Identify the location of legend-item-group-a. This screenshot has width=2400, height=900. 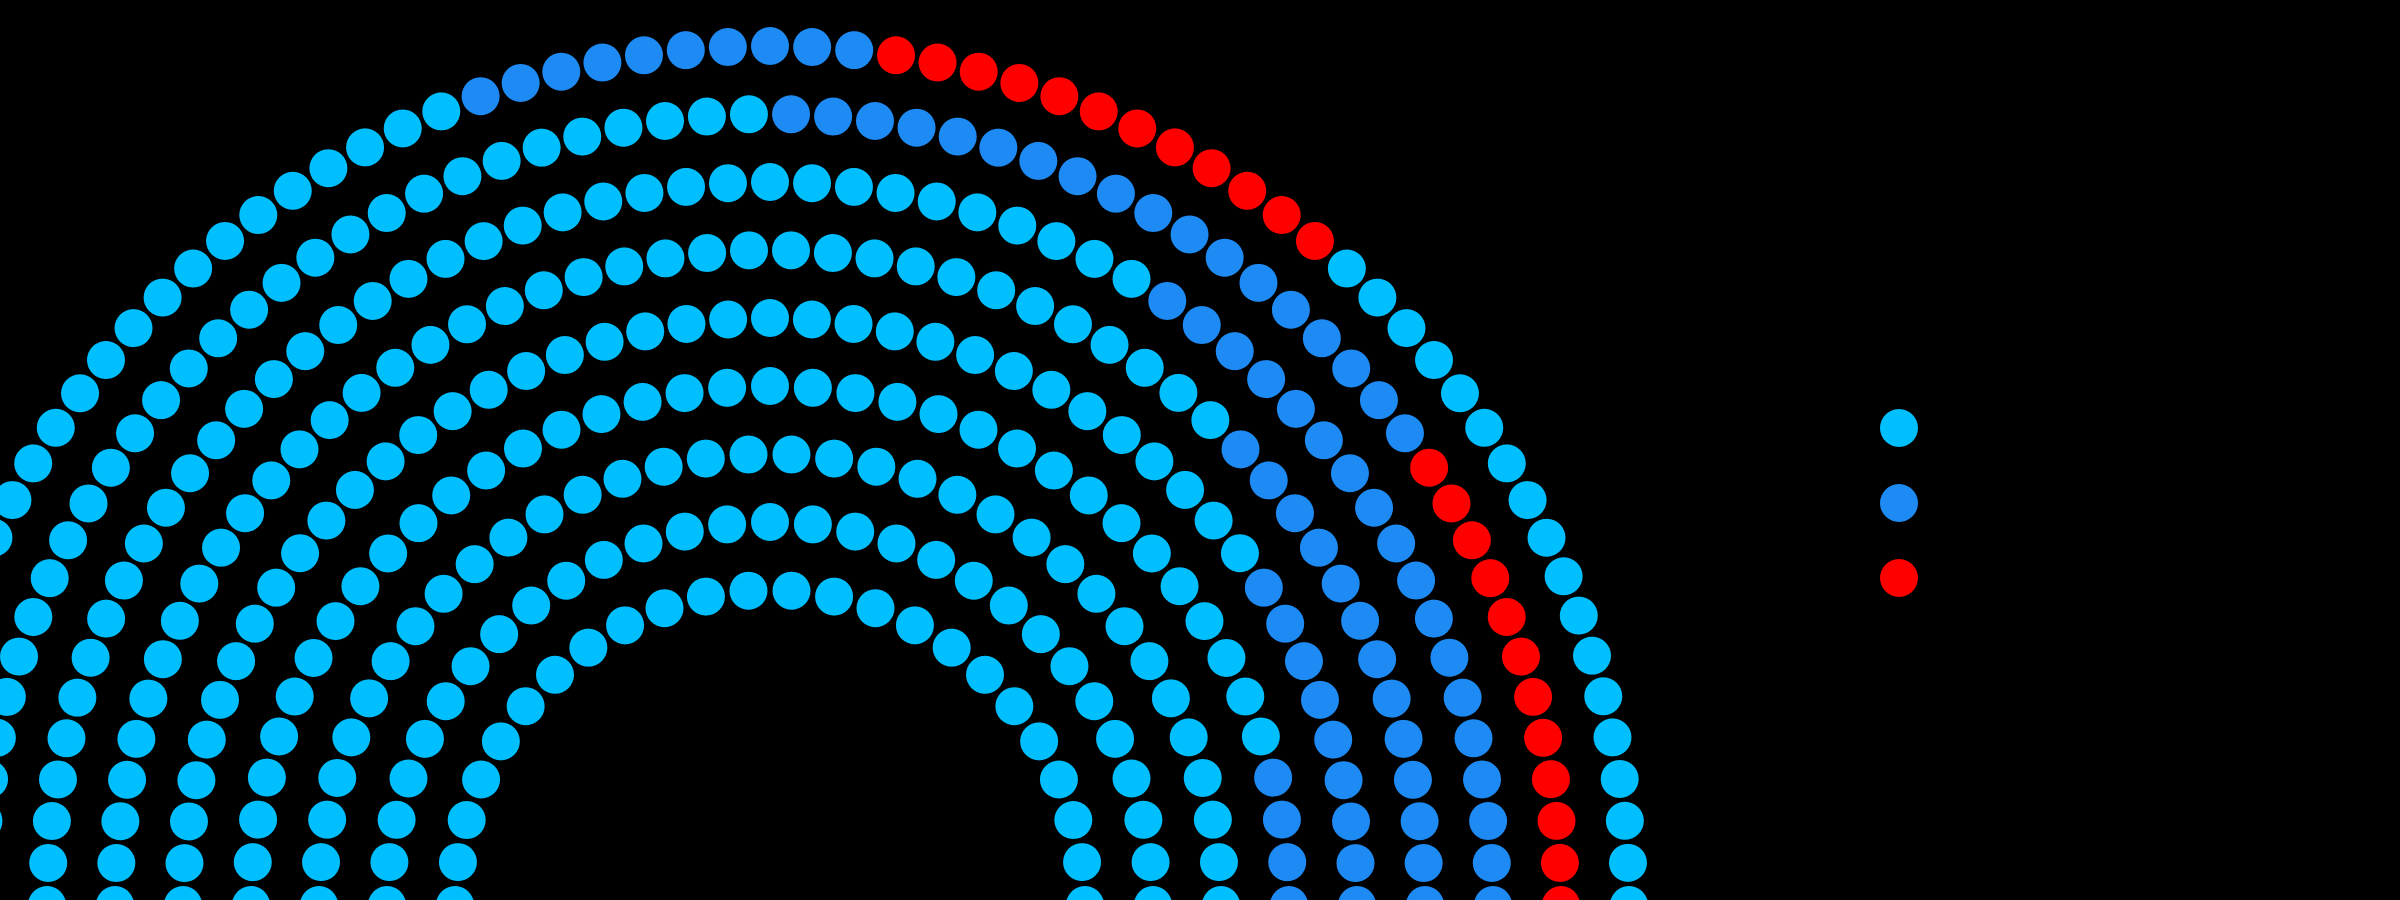
(2120, 427).